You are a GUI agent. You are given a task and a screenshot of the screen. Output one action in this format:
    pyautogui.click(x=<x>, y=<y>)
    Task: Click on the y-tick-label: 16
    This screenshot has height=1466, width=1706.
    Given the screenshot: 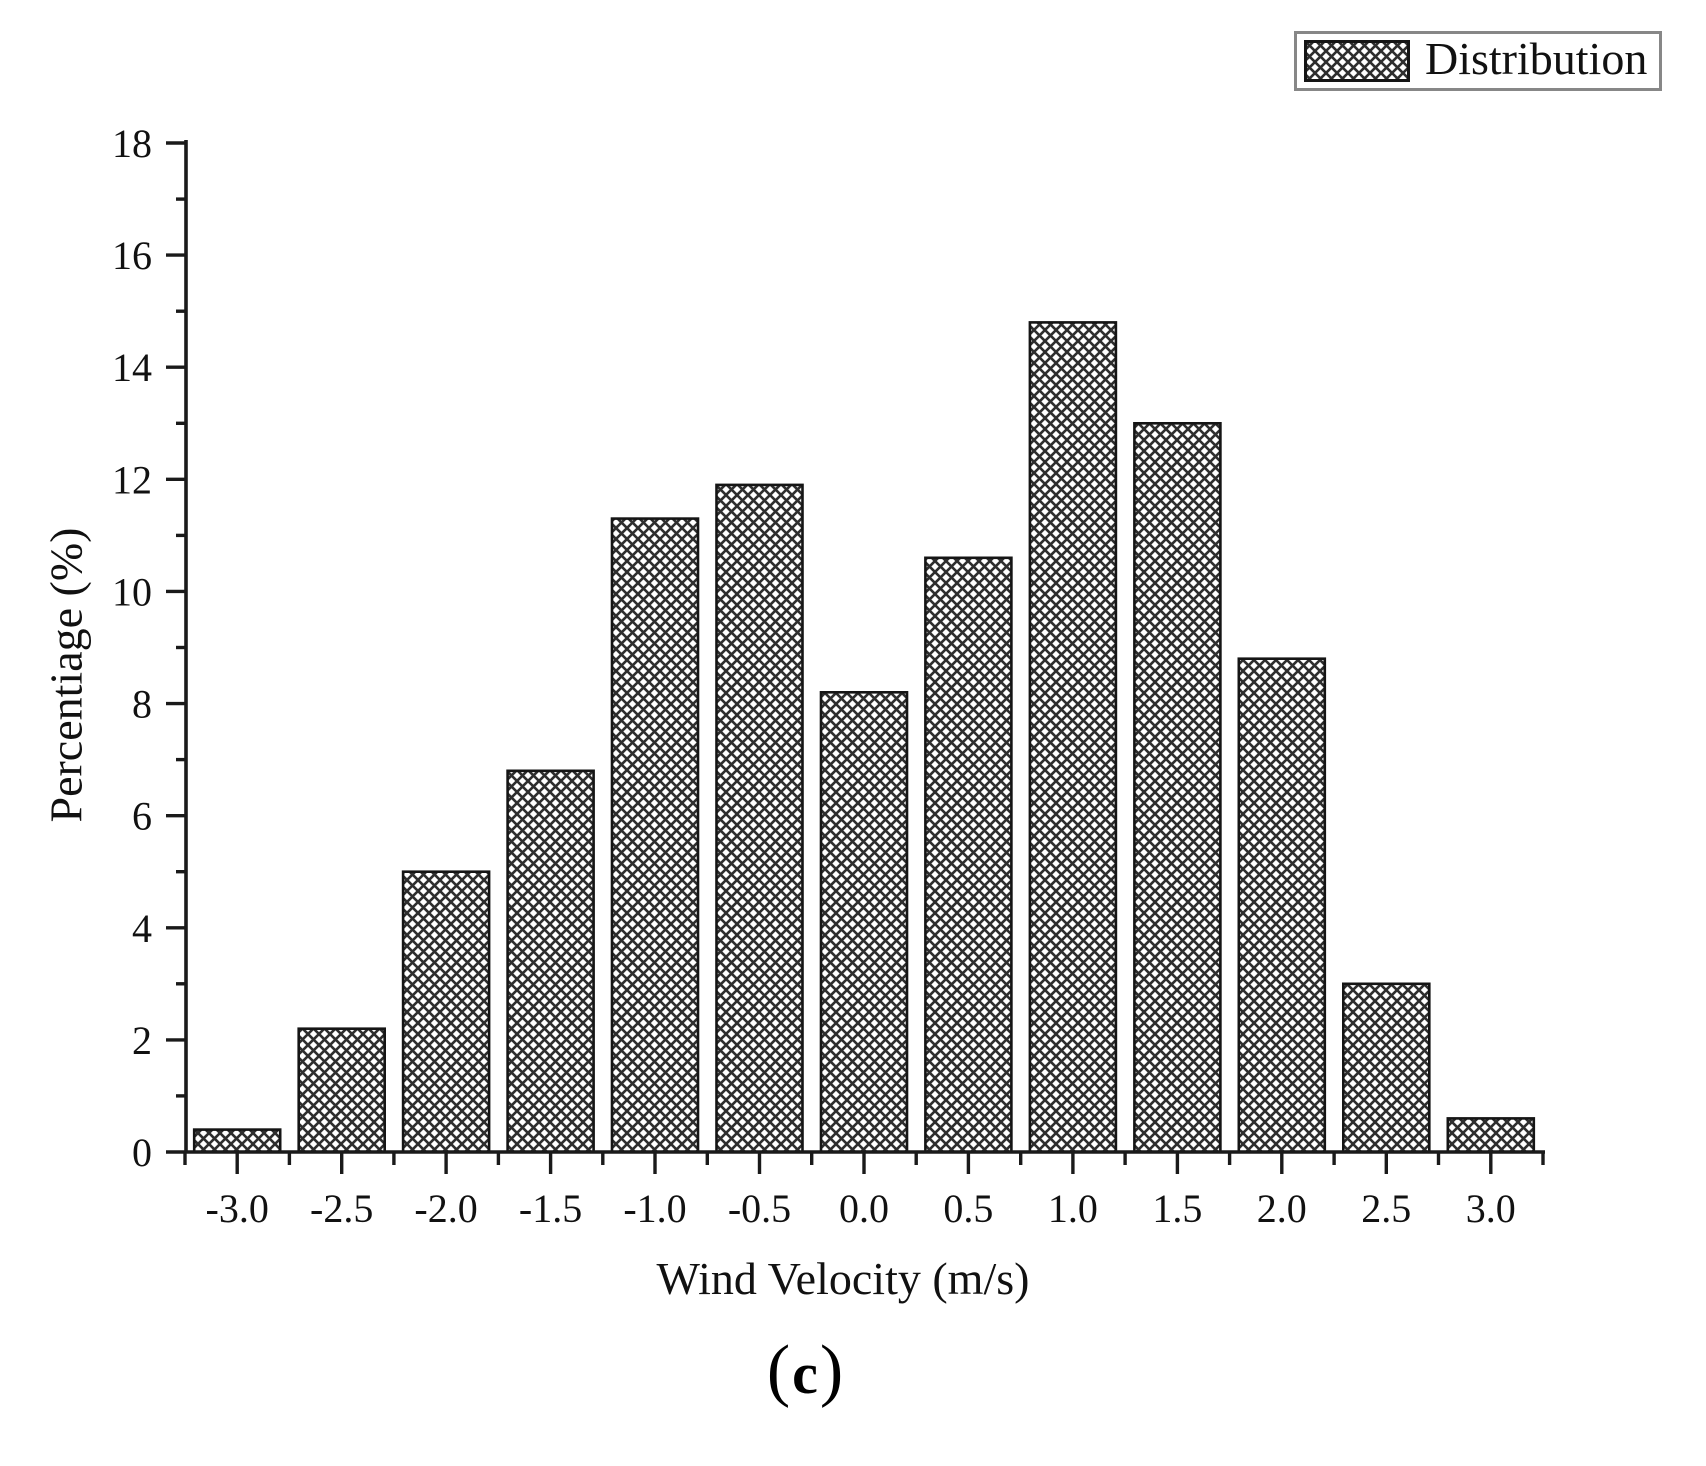 What is the action you would take?
    pyautogui.click(x=132, y=255)
    